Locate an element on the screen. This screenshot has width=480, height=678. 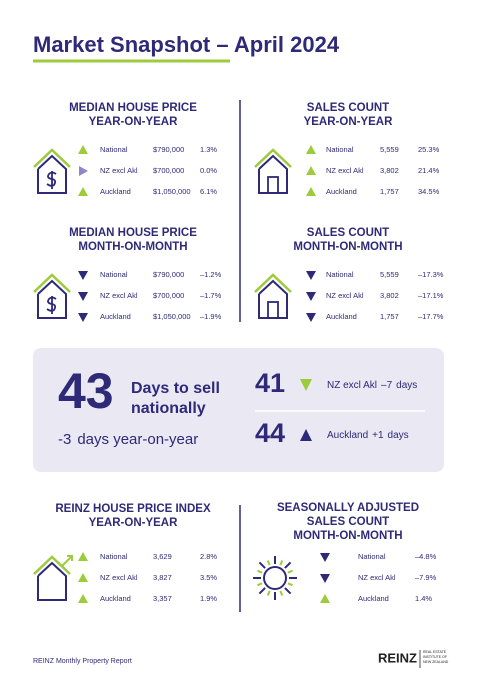
footer: REINZ Monthly Property Report is located at coordinates (82, 661).